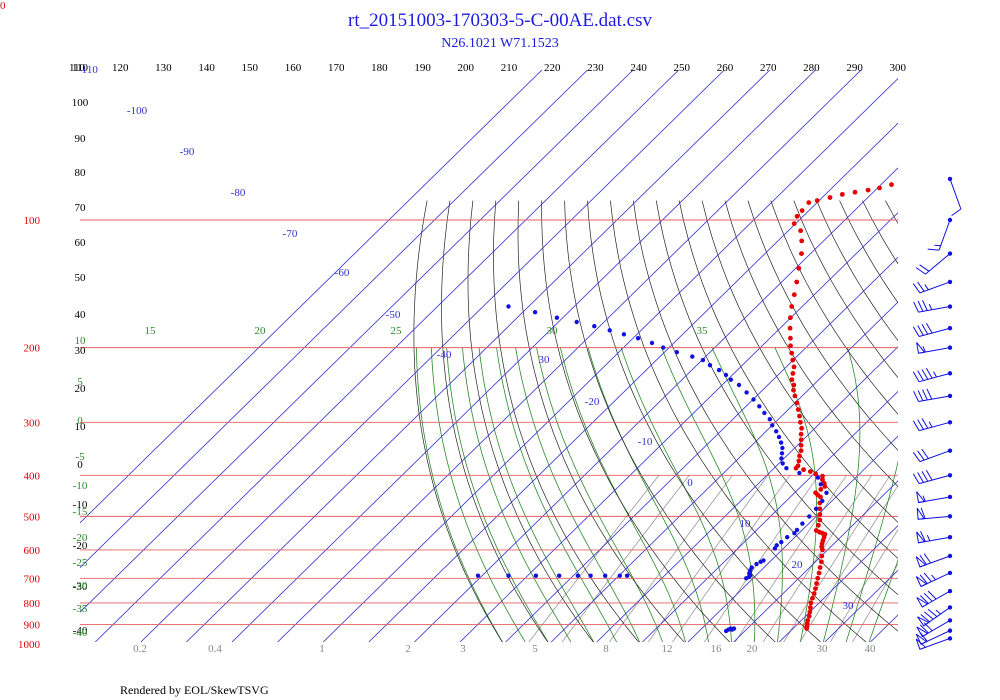  I want to click on theta-tick-label: 260, so click(725, 68).